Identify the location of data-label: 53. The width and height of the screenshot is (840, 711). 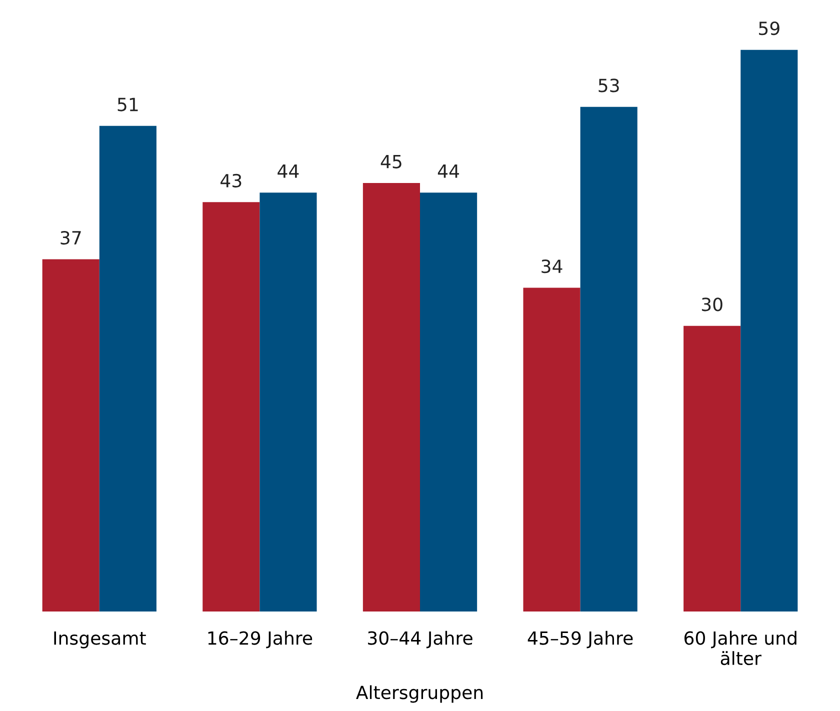
(608, 85).